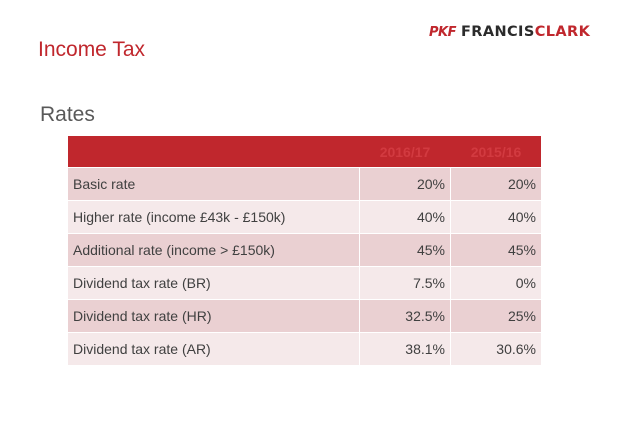 The height and width of the screenshot is (442, 638). What do you see at coordinates (495, 184) in the screenshot?
I see `rate-2015-16: 20%` at bounding box center [495, 184].